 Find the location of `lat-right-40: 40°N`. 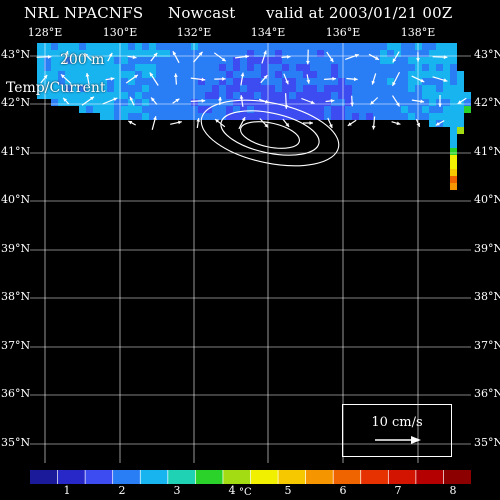

lat-right-40: 40°N is located at coordinates (487, 199).